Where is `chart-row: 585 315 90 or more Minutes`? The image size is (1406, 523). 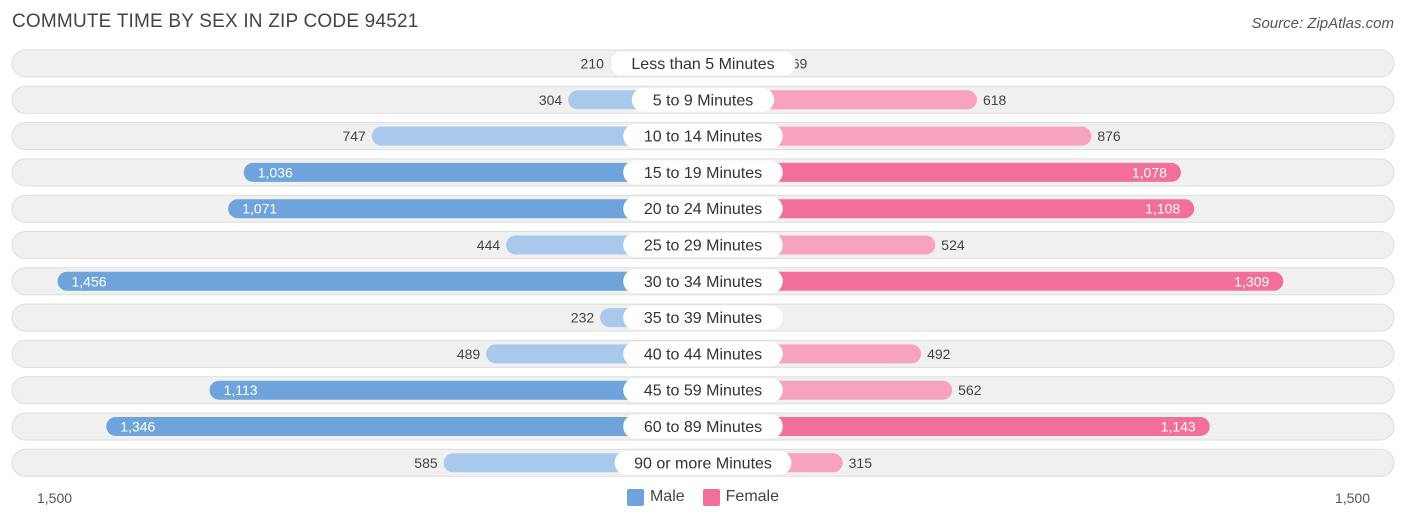 chart-row: 585 315 90 or more Minutes is located at coordinates (703, 462).